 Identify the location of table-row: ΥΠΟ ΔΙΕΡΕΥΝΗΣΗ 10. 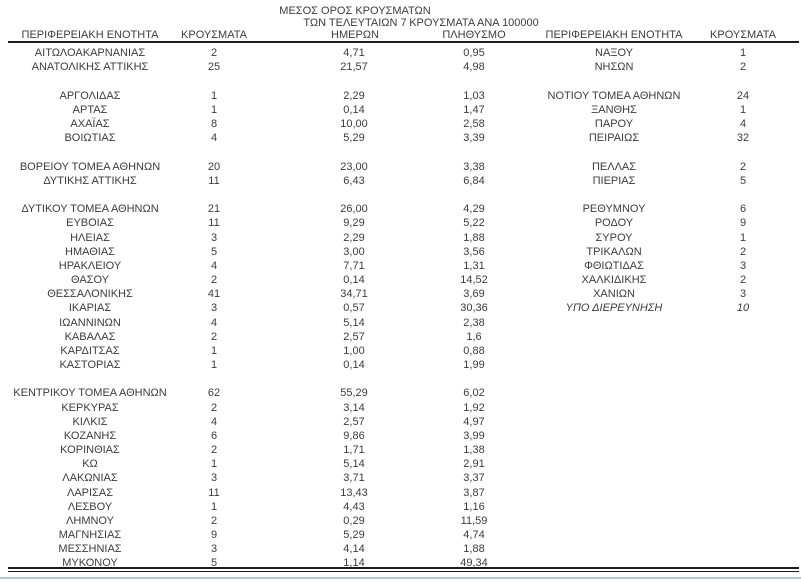
(400, 308).